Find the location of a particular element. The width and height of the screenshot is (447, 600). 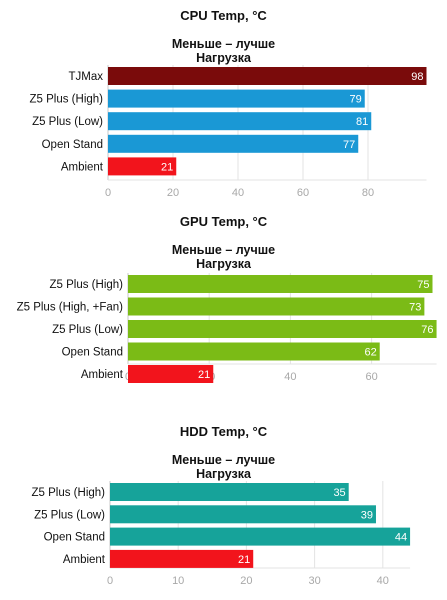

value-label: 76 is located at coordinates (427, 330).